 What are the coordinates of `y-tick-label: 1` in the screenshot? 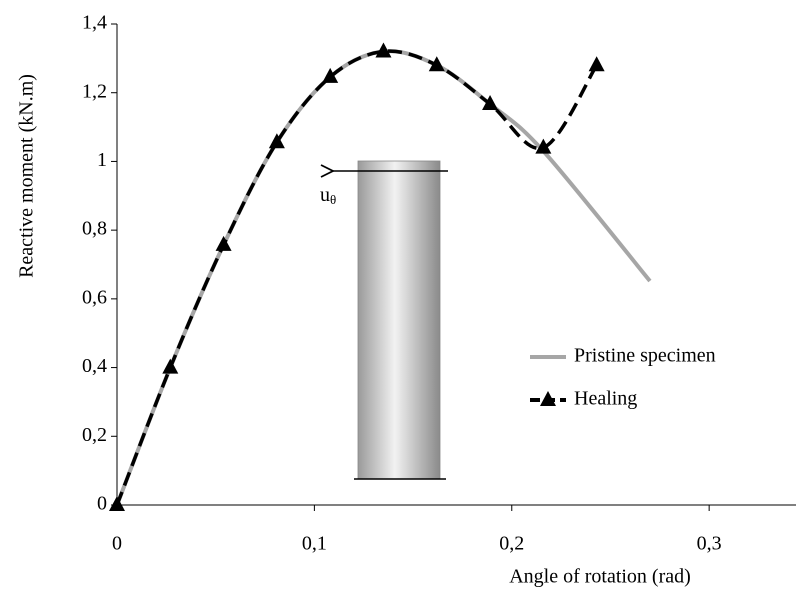 It's located at (102, 160).